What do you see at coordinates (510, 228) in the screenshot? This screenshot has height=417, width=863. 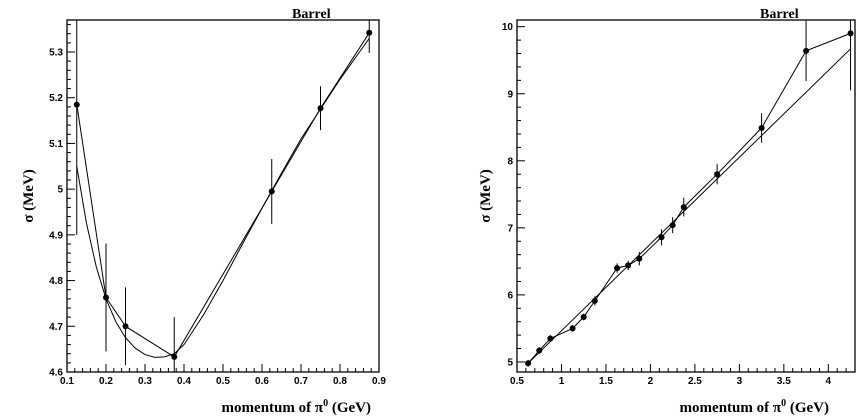 I see `y-tick-label: 7` at bounding box center [510, 228].